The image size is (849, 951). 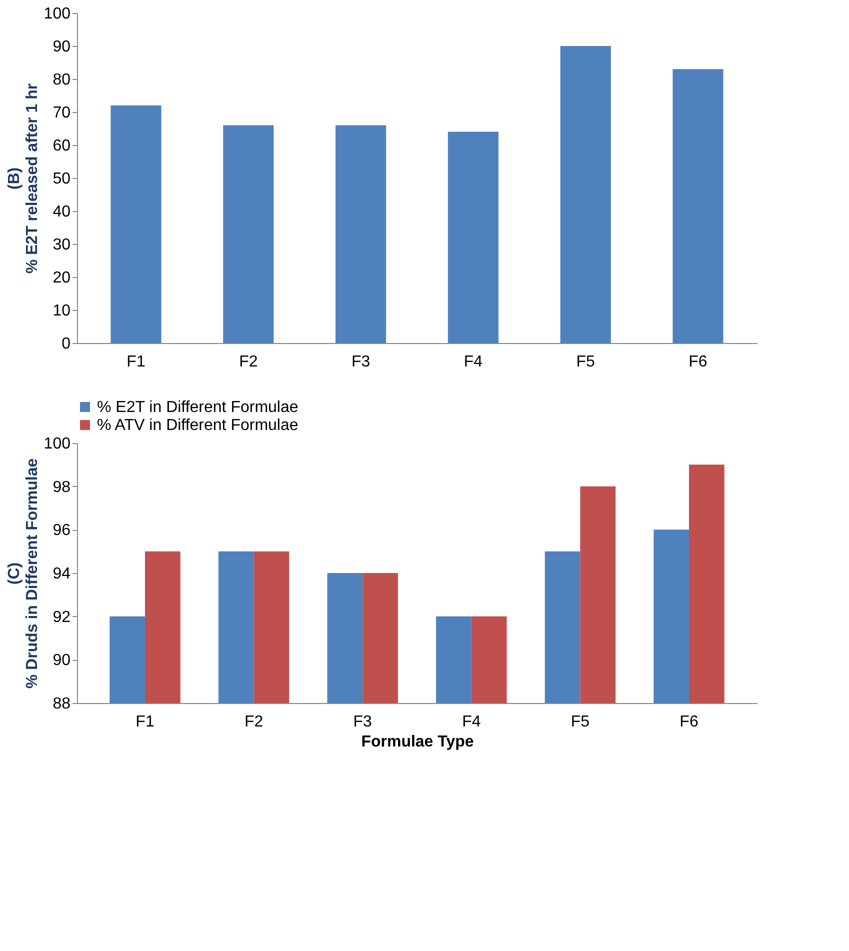 What do you see at coordinates (197, 425) in the screenshot?
I see `legend-label: % ATV in Different Formulae` at bounding box center [197, 425].